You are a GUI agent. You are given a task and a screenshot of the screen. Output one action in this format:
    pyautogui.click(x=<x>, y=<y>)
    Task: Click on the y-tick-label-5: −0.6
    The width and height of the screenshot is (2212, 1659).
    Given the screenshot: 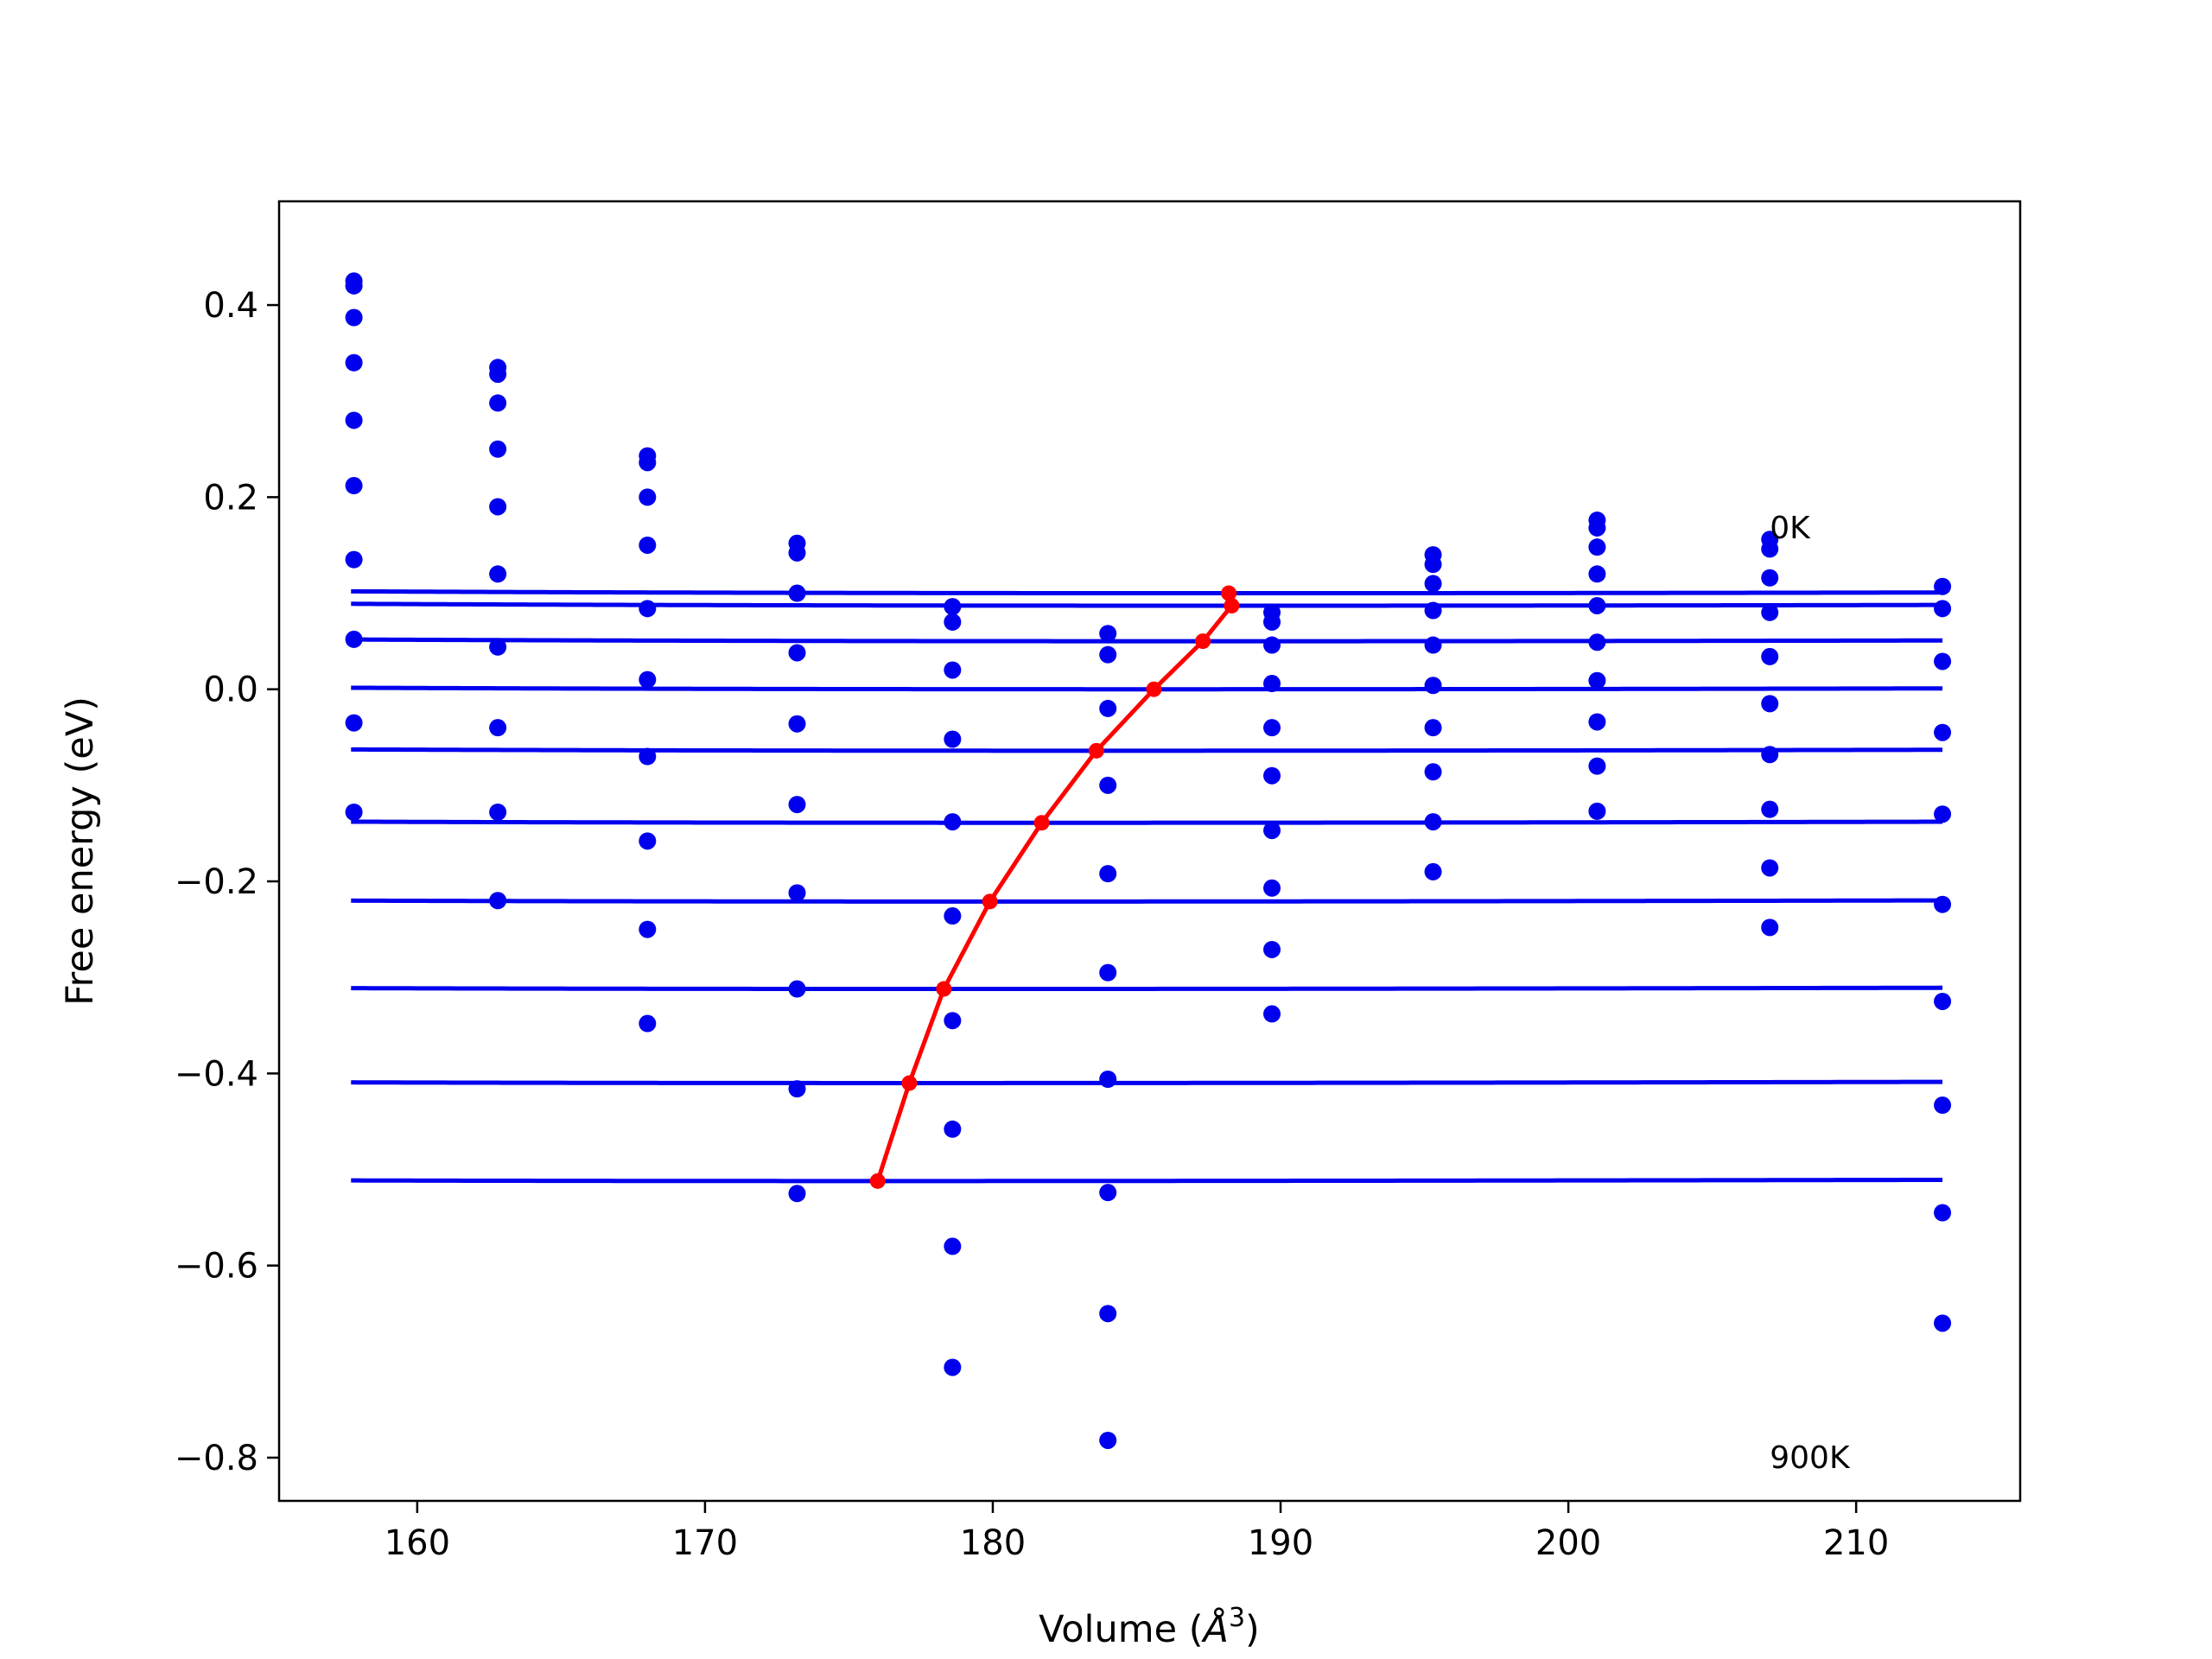 What is the action you would take?
    pyautogui.click(x=216, y=1267)
    